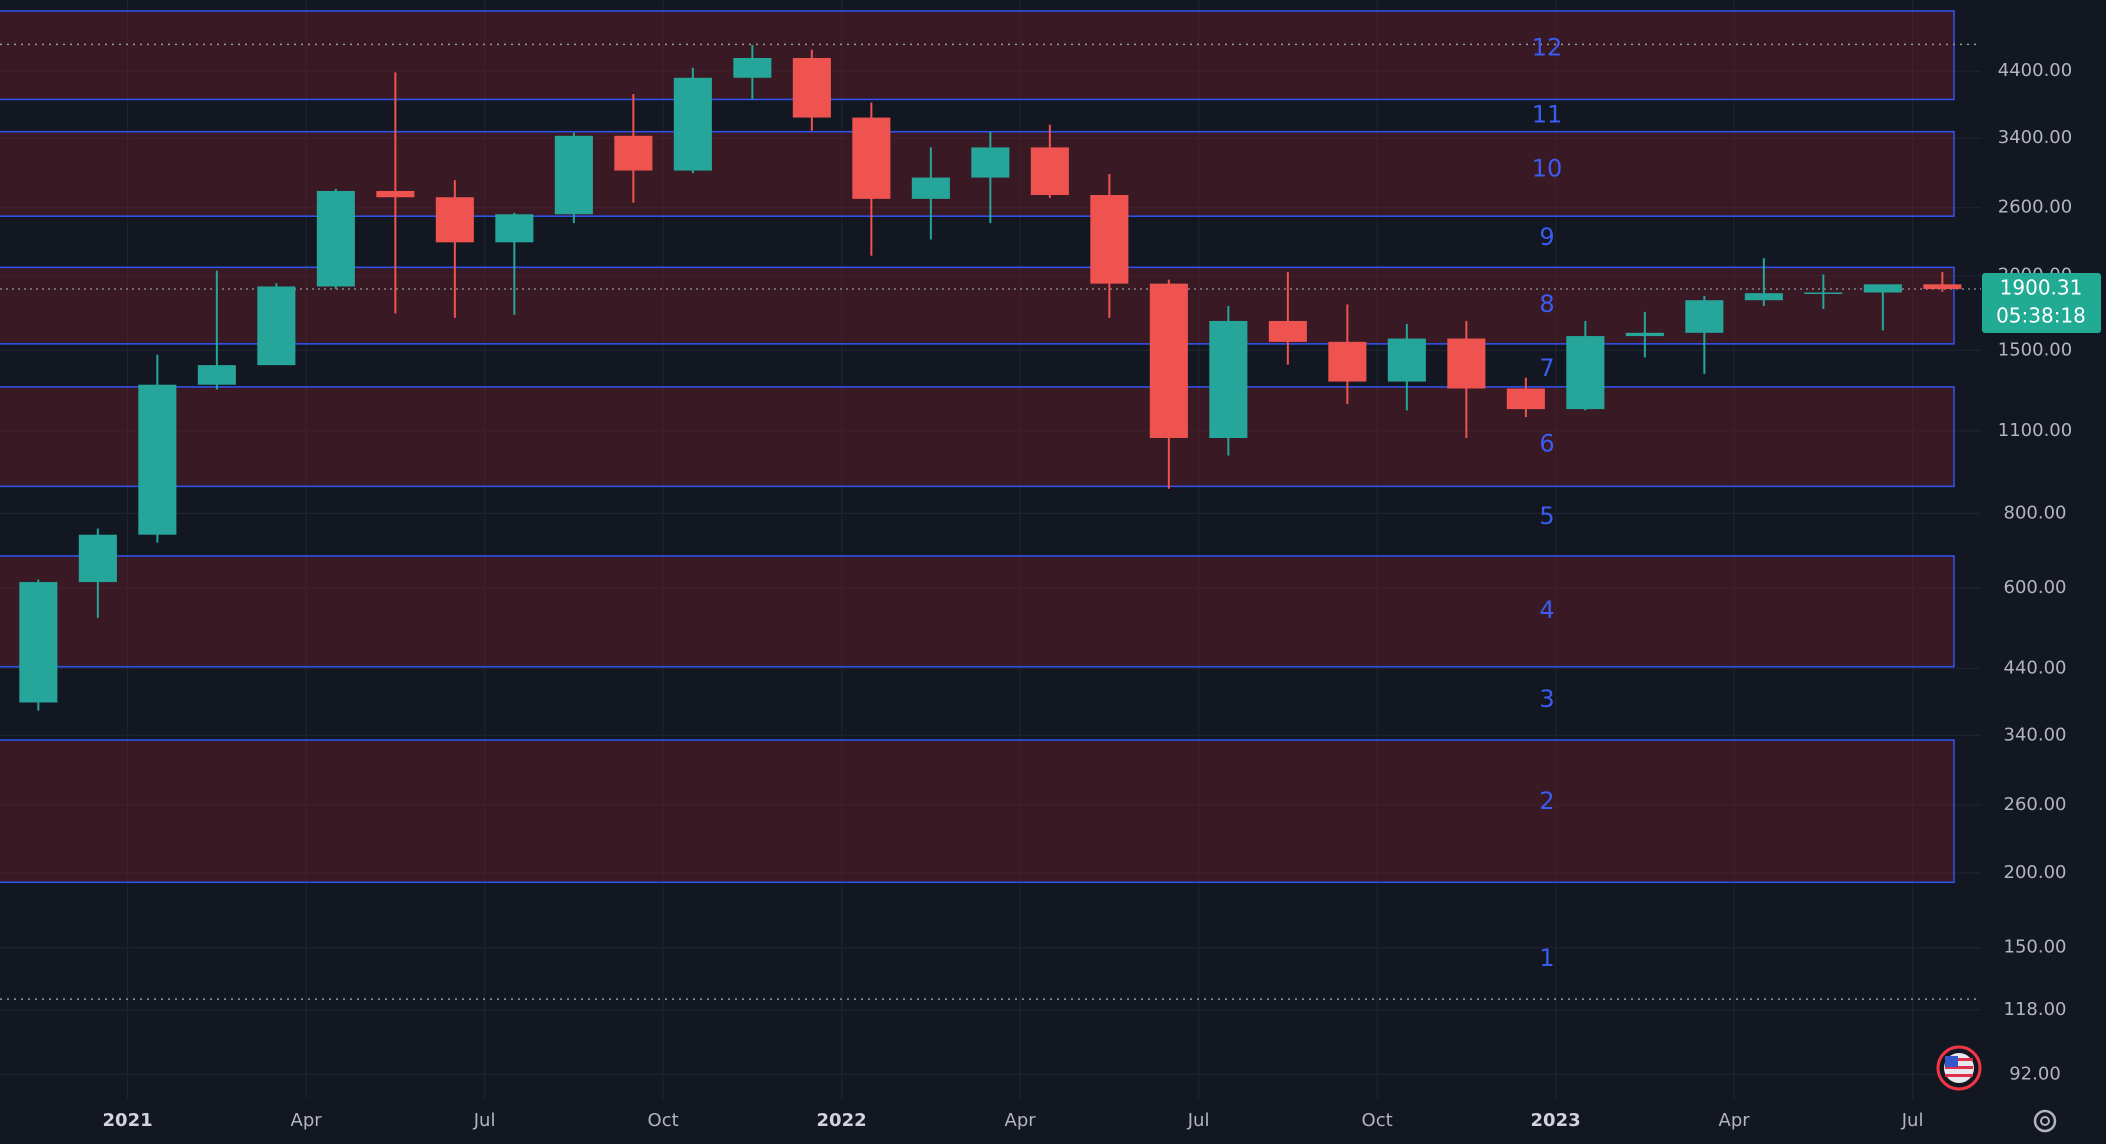  What do you see at coordinates (1546, 304) in the screenshot?
I see `level-label: 8` at bounding box center [1546, 304].